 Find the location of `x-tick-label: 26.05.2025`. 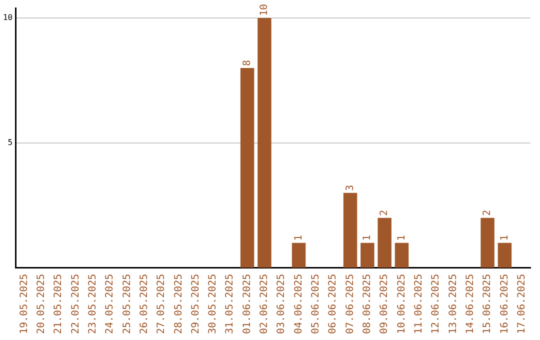

x-tick-label: 26.05.2025 is located at coordinates (144, 304).